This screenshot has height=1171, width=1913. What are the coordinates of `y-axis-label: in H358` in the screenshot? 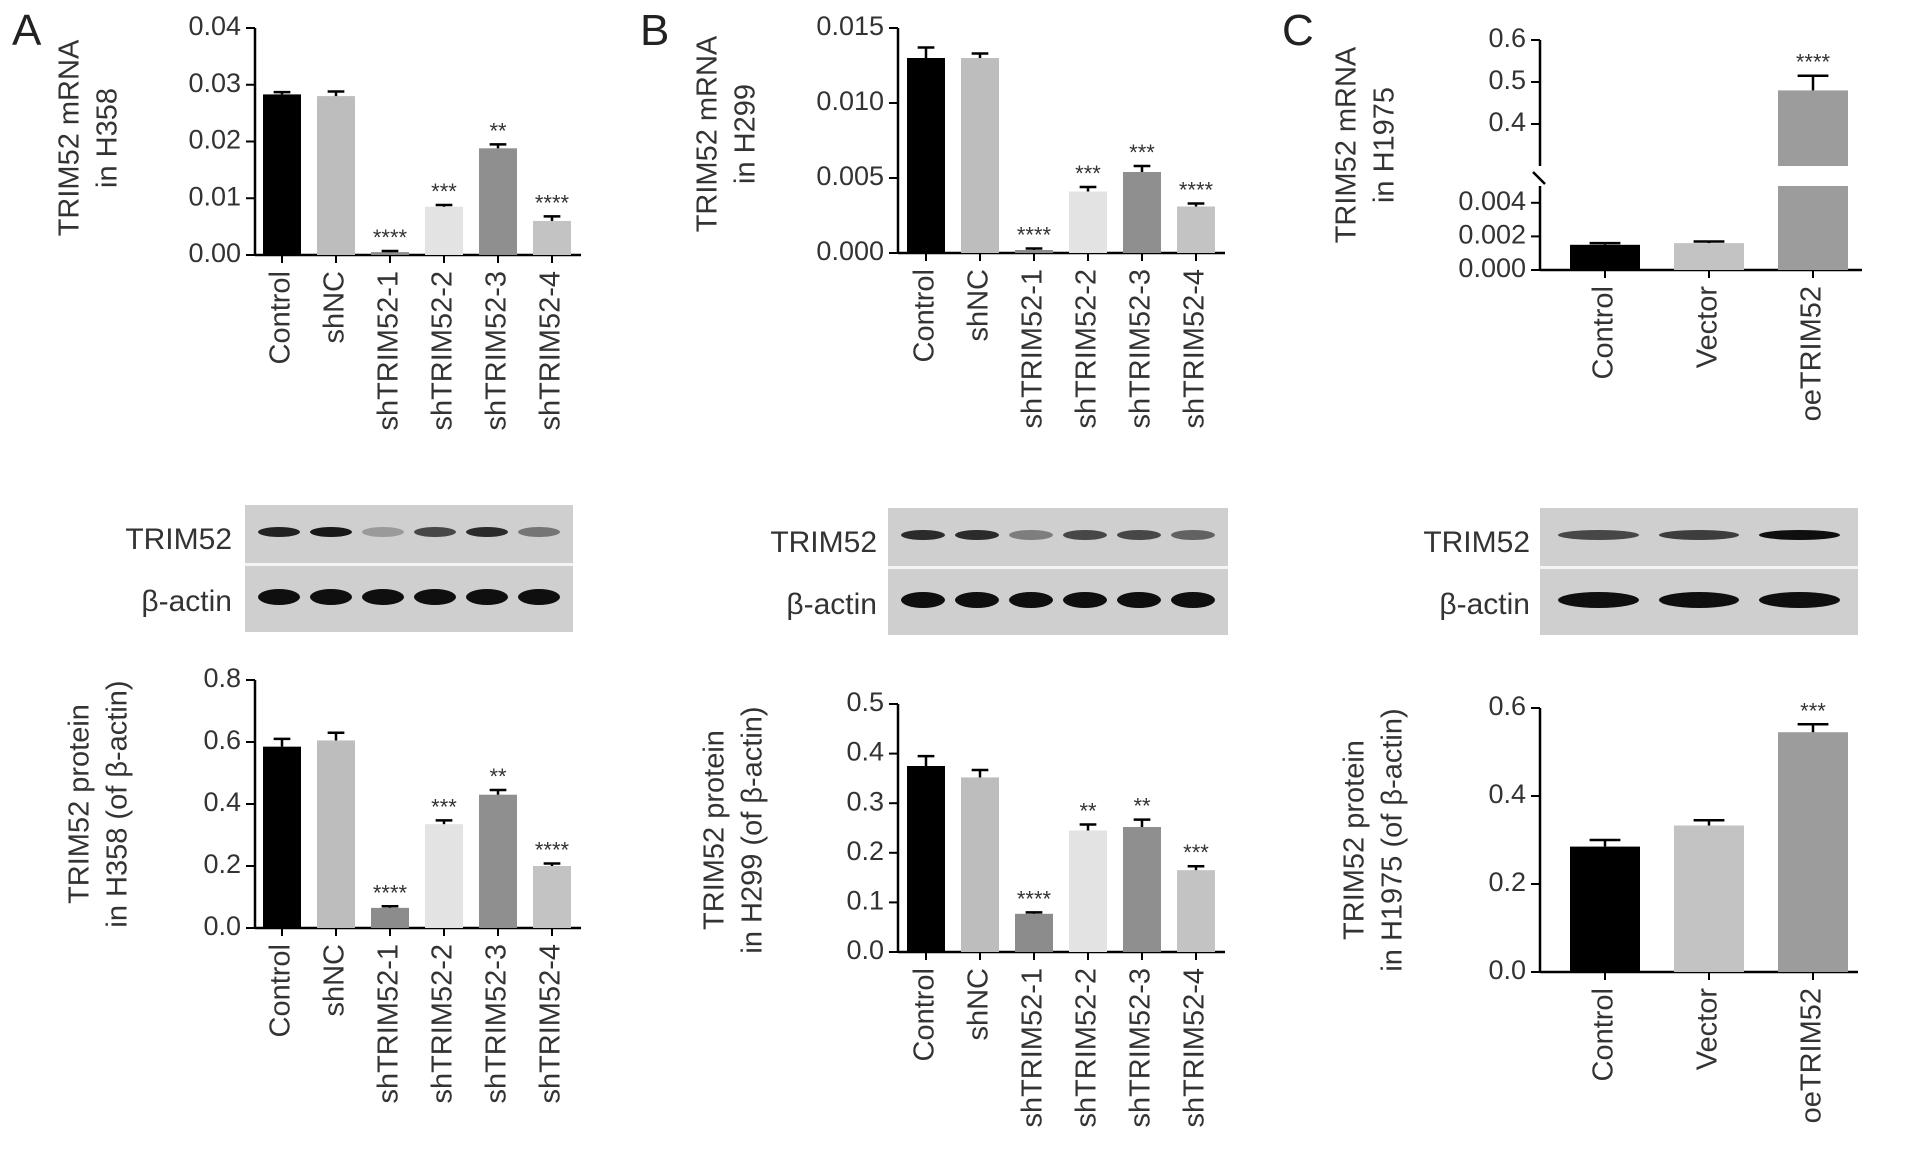 It's located at (108, 138).